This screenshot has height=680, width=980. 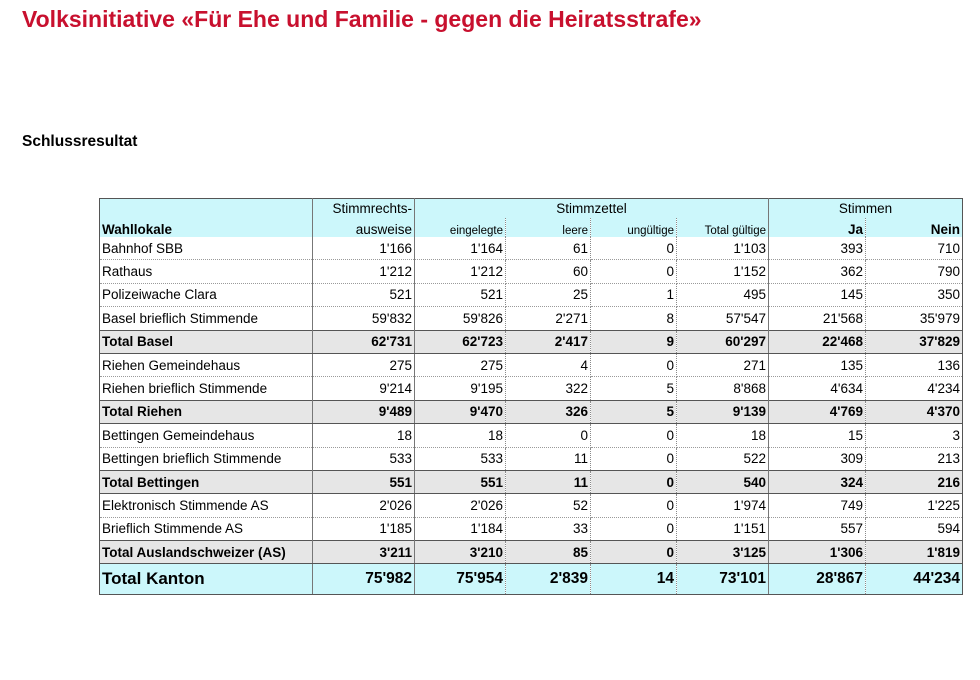 What do you see at coordinates (206, 388) in the screenshot?
I see `cell-wahllokal: Riehen brieflich Stimmende` at bounding box center [206, 388].